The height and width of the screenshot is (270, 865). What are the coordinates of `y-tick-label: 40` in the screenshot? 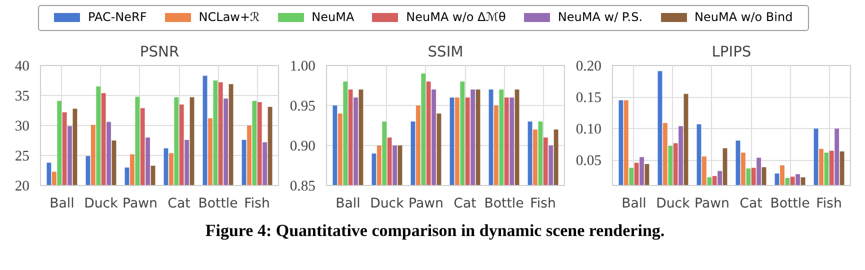 It's located at (22, 66).